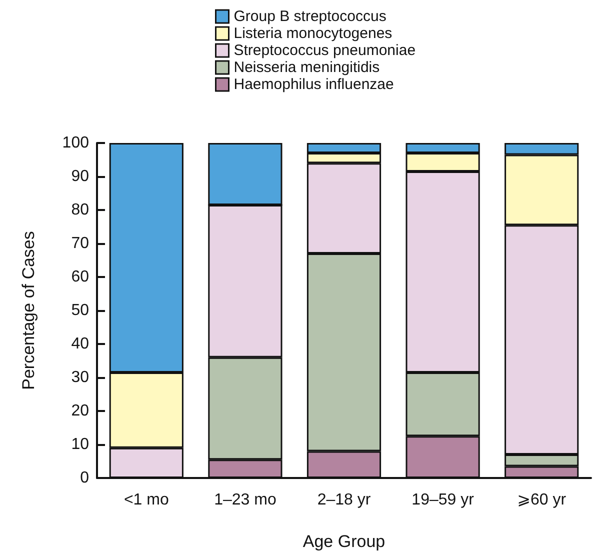  I want to click on x-tick-label: 19–59 yr, so click(443, 500).